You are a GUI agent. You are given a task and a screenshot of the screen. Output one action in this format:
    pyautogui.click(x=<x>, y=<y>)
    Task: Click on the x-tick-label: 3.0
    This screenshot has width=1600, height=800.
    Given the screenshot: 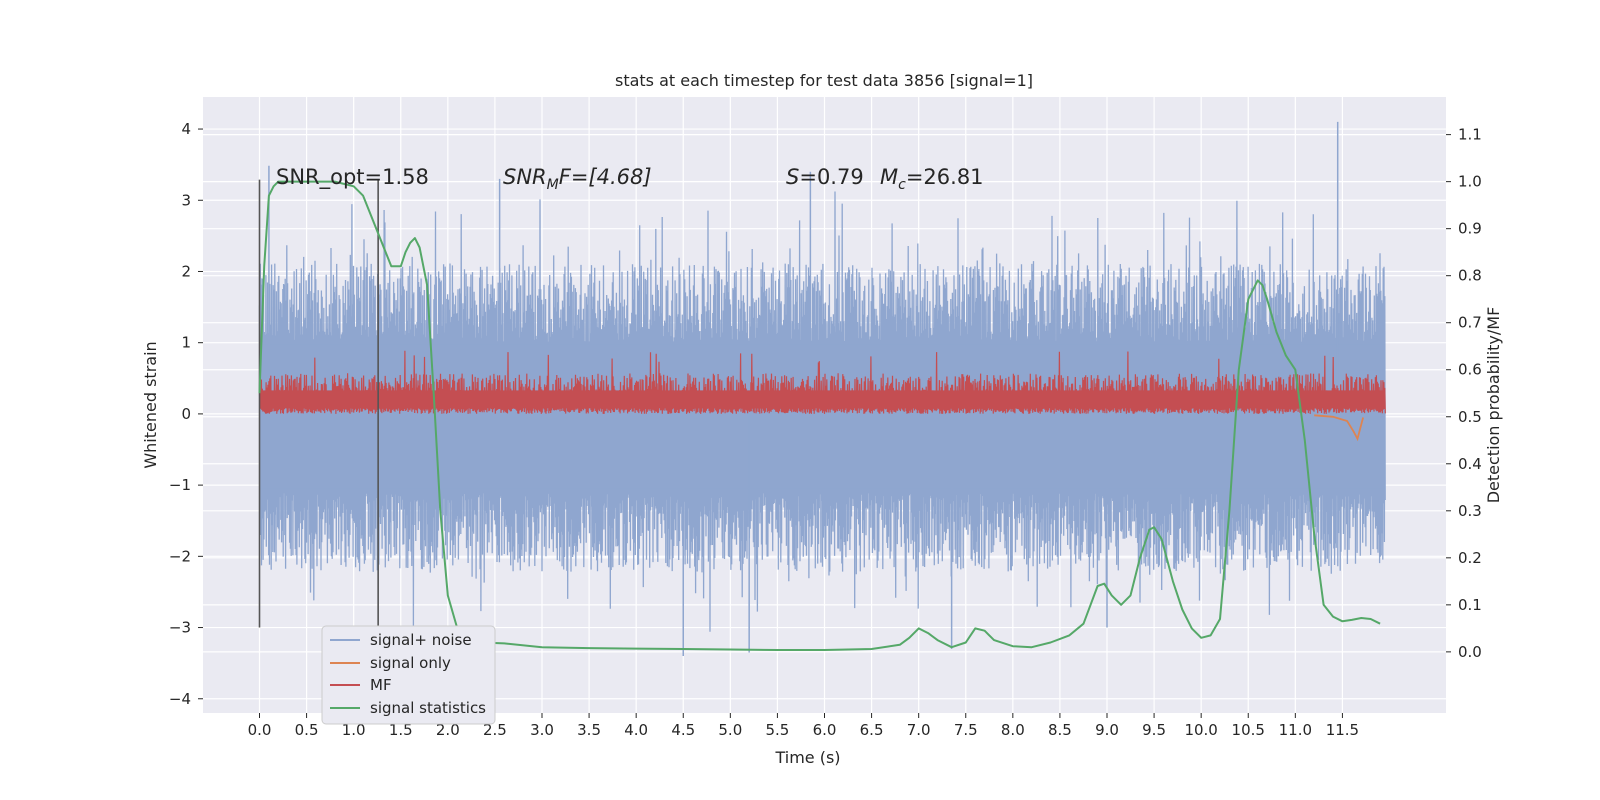 What is the action you would take?
    pyautogui.click(x=542, y=730)
    